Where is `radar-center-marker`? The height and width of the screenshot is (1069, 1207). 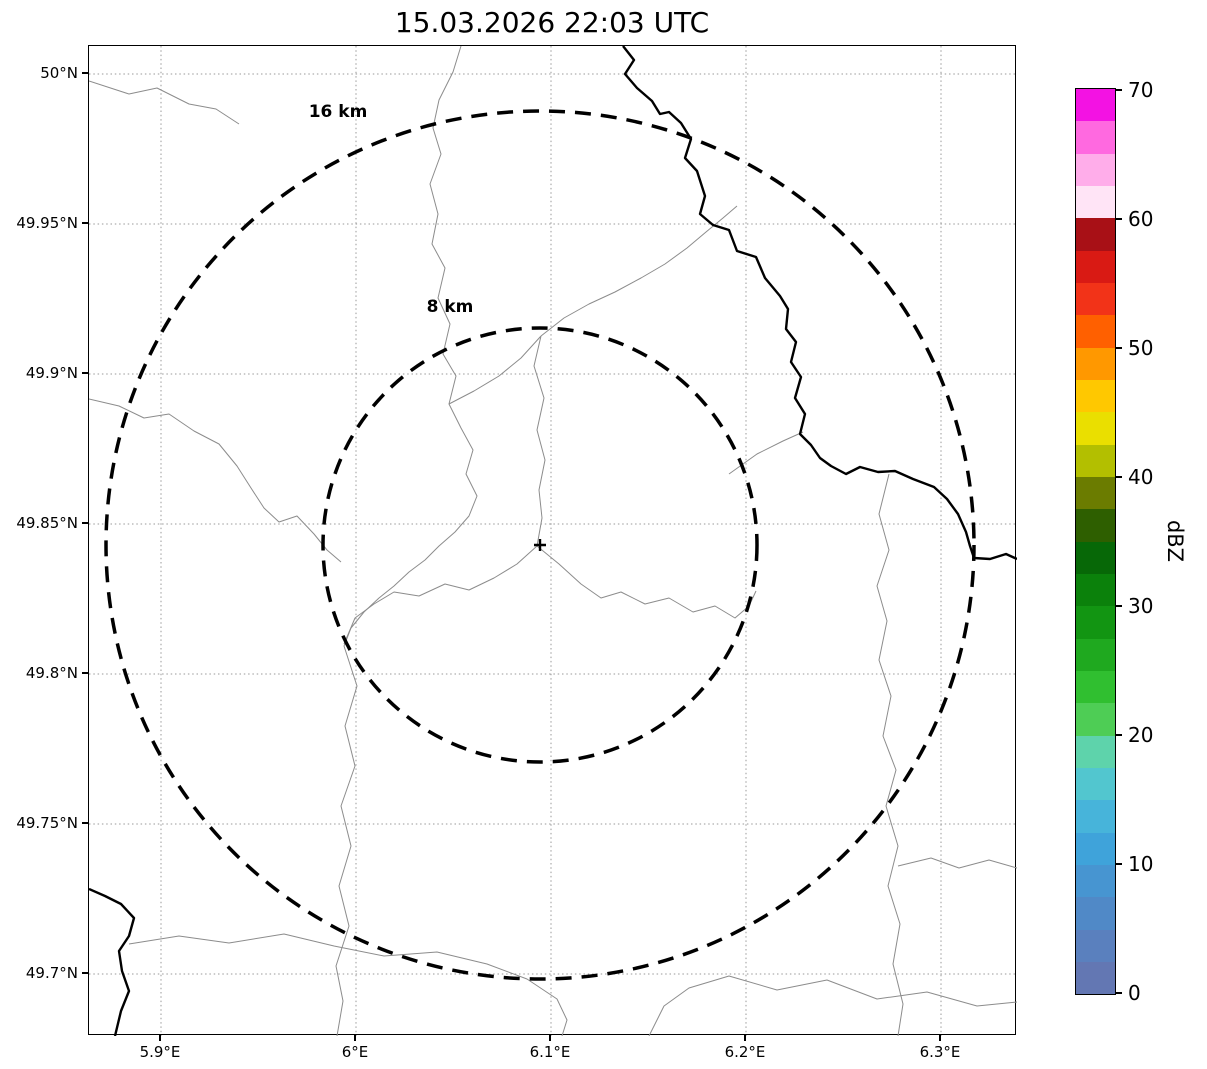 radar-center-marker is located at coordinates (540, 545).